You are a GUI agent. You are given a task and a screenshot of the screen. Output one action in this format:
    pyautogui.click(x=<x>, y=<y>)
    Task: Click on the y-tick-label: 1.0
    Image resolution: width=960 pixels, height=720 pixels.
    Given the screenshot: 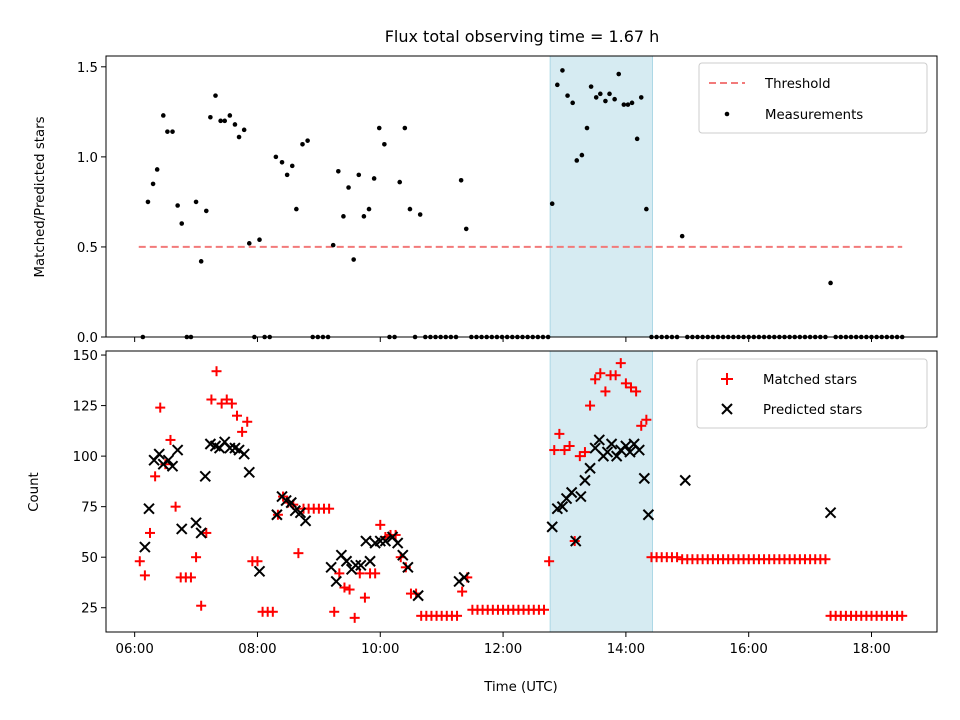 What is the action you would take?
    pyautogui.click(x=87, y=158)
    